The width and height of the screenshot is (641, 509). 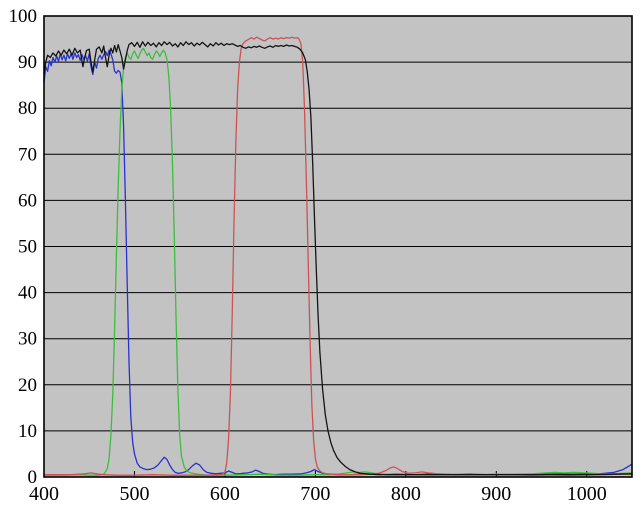 I want to click on y-tick-label-40: 40, so click(x=27, y=293).